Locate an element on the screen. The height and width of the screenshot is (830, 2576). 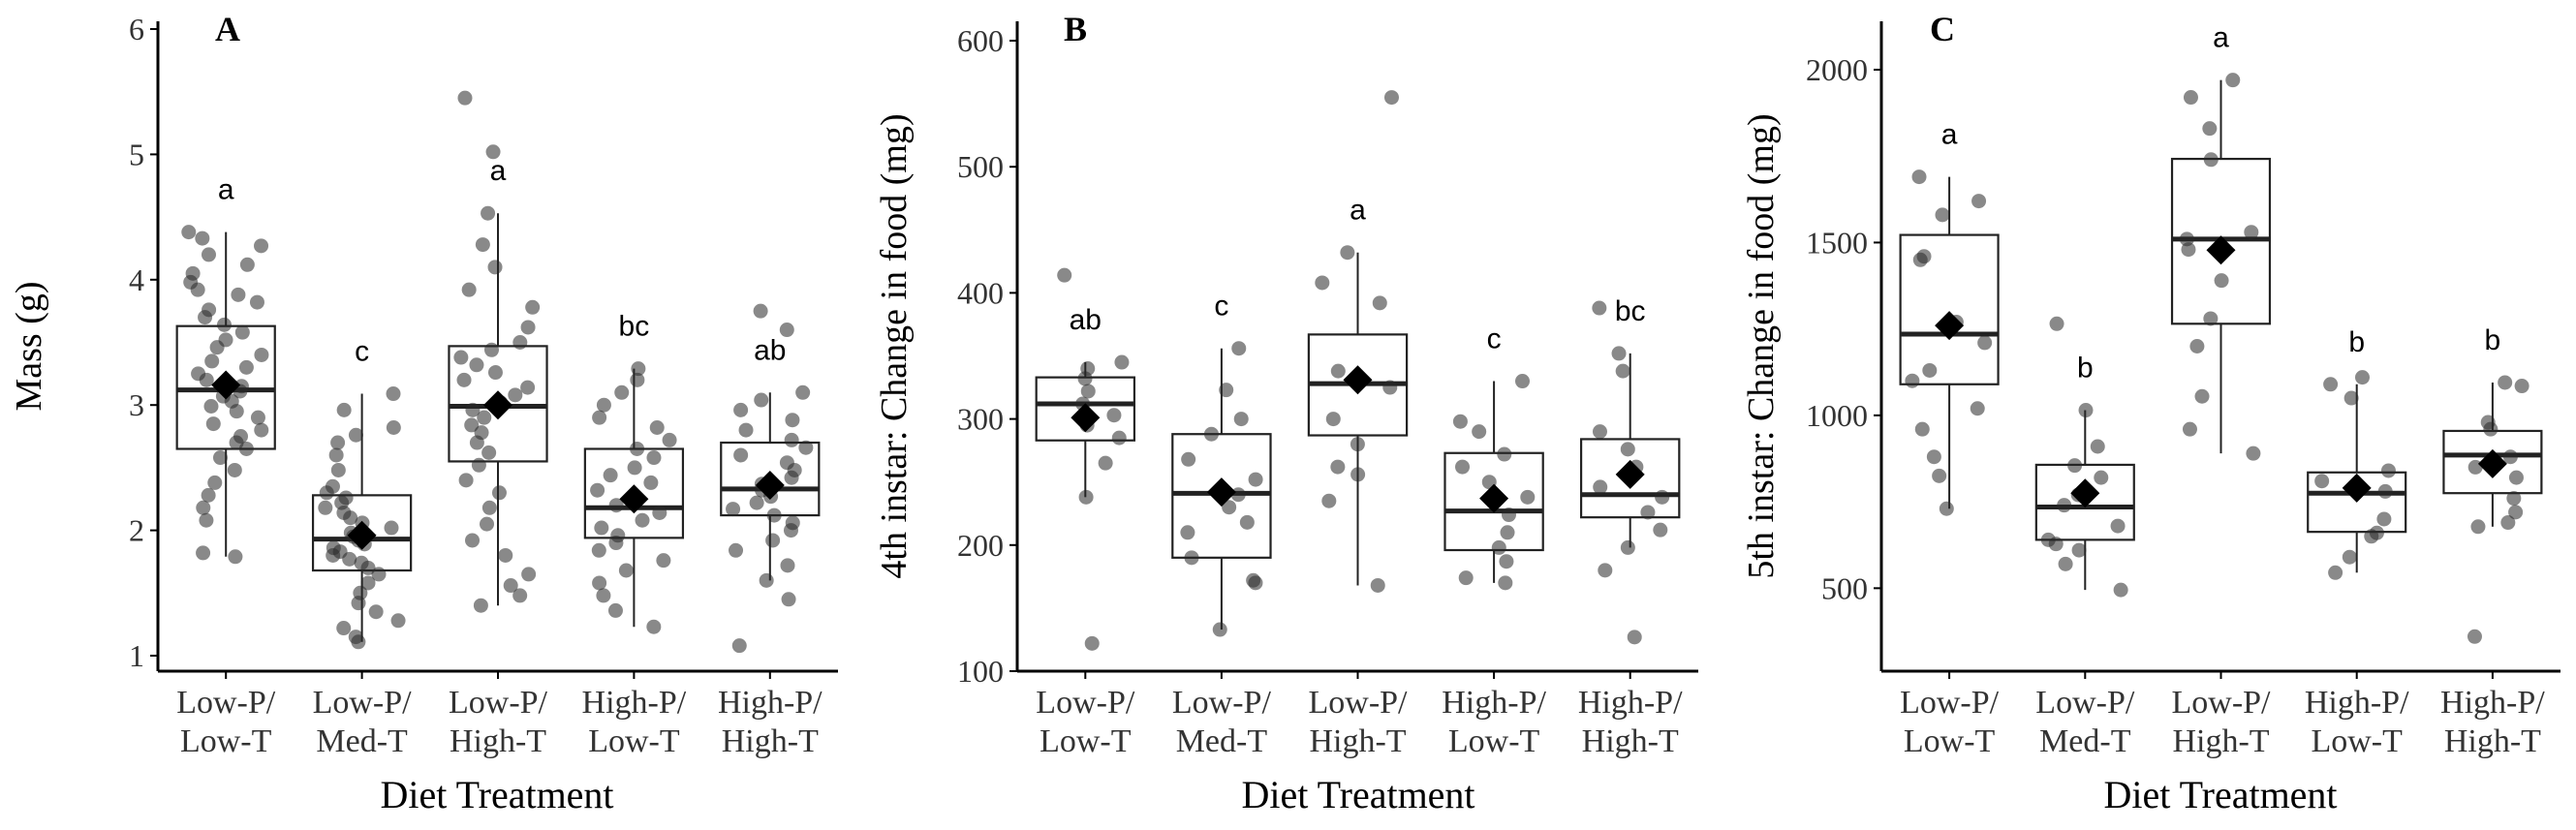
box-group: ab is located at coordinates (1085, 459).